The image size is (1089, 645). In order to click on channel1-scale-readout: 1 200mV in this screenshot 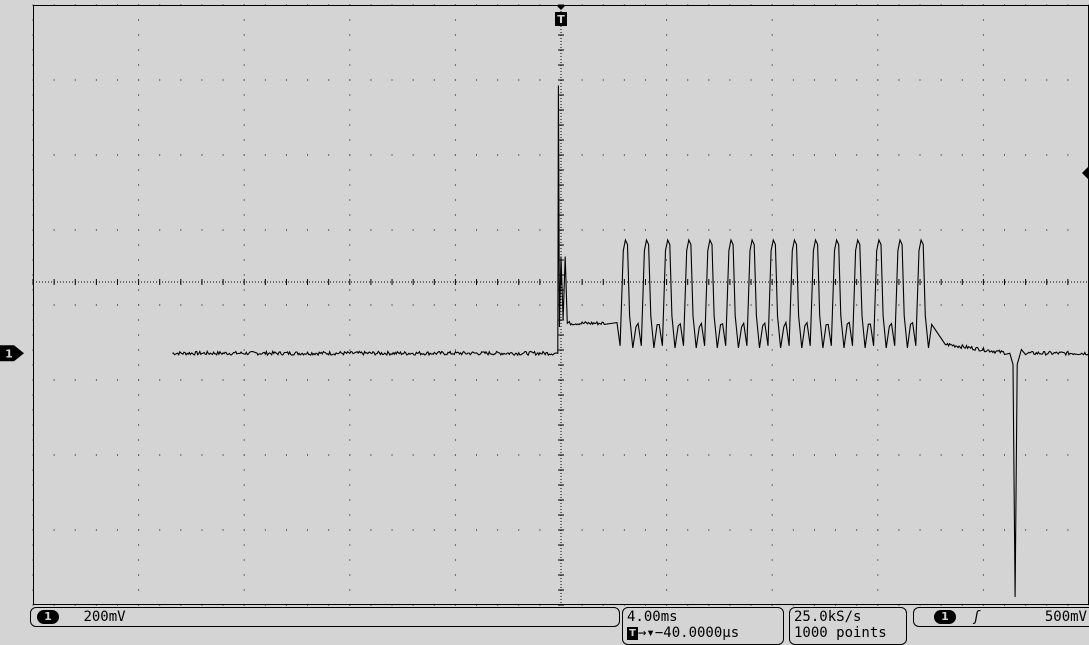, I will do `click(325, 617)`.